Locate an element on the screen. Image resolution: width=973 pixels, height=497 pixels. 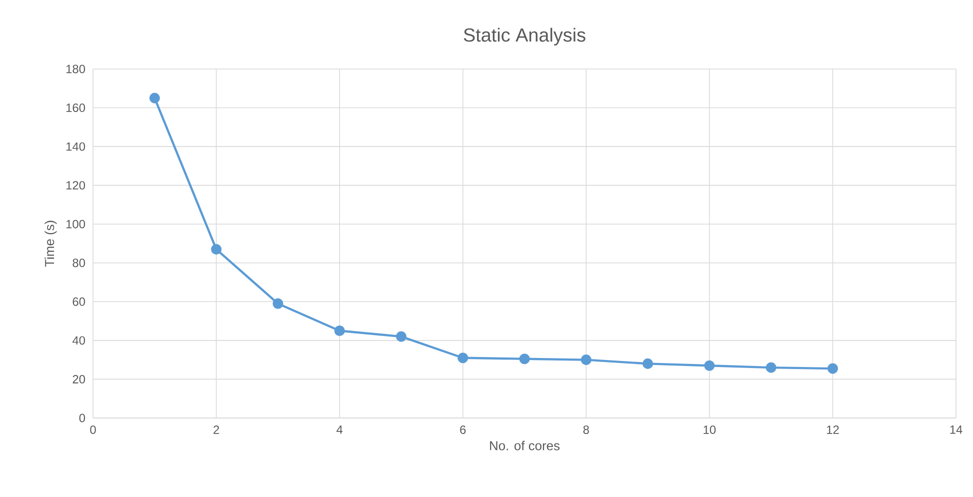
x-tick-label: 4 is located at coordinates (339, 430).